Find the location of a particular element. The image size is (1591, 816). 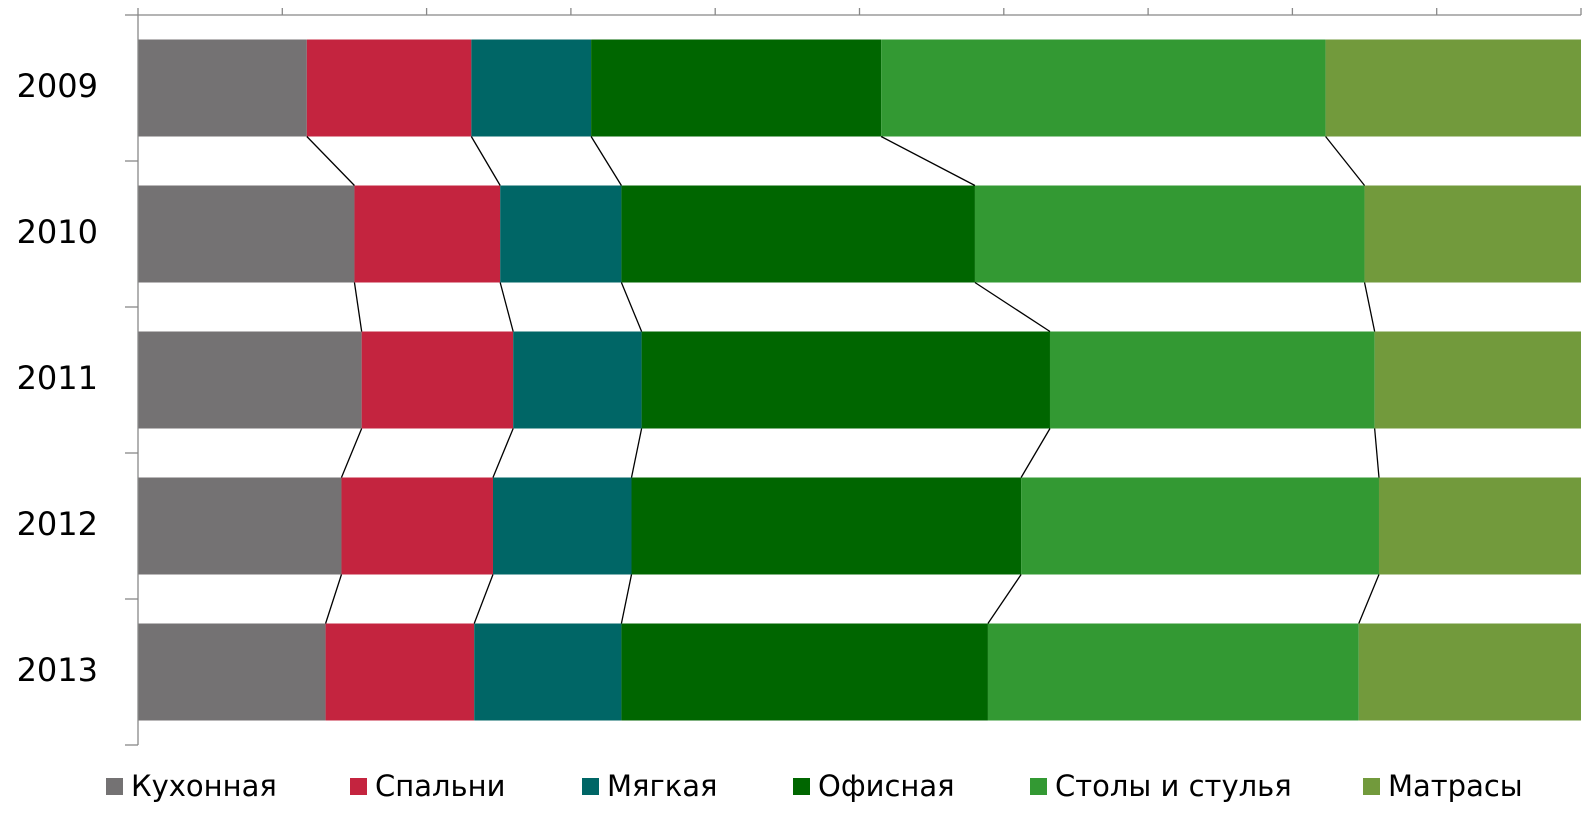

legend-label: Столы и стулья is located at coordinates (1173, 786).